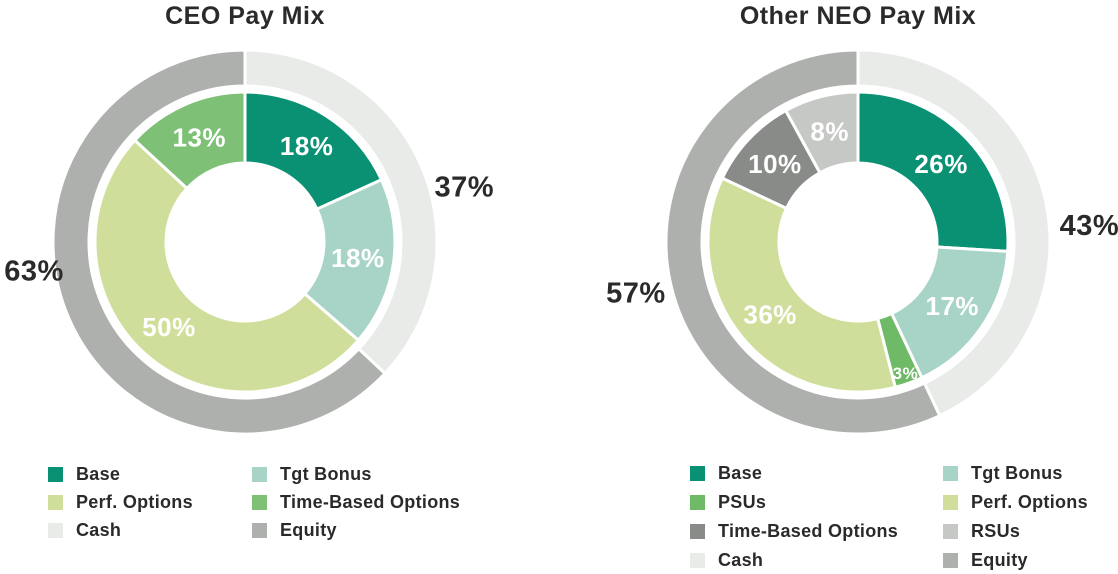 This screenshot has width=1118, height=574. I want to click on inner-segment-rsus, so click(822, 132).